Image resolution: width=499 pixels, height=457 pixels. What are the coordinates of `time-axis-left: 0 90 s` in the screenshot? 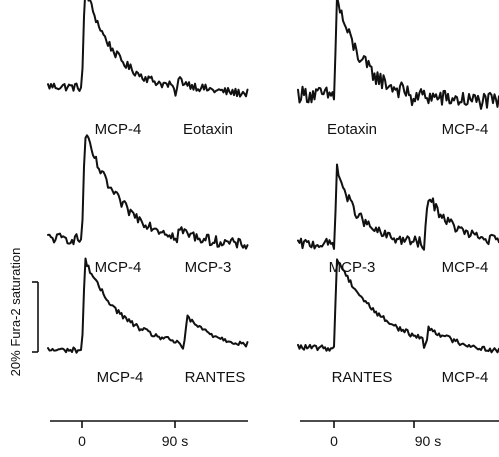 It's located at (149, 434).